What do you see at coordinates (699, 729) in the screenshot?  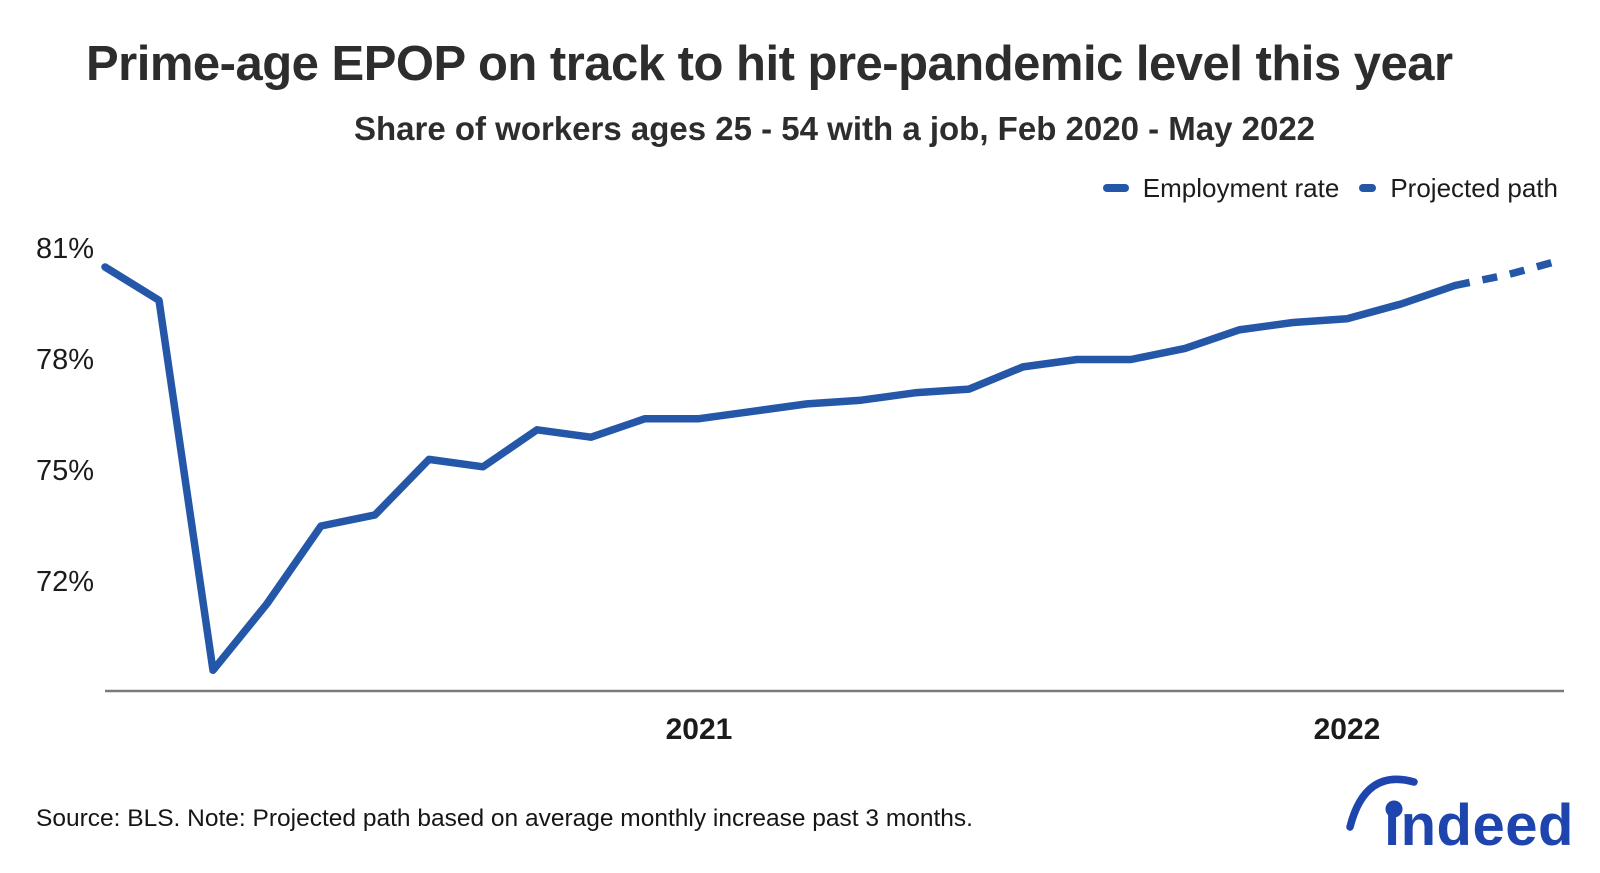 I see `x-axis-year-label: 2021` at bounding box center [699, 729].